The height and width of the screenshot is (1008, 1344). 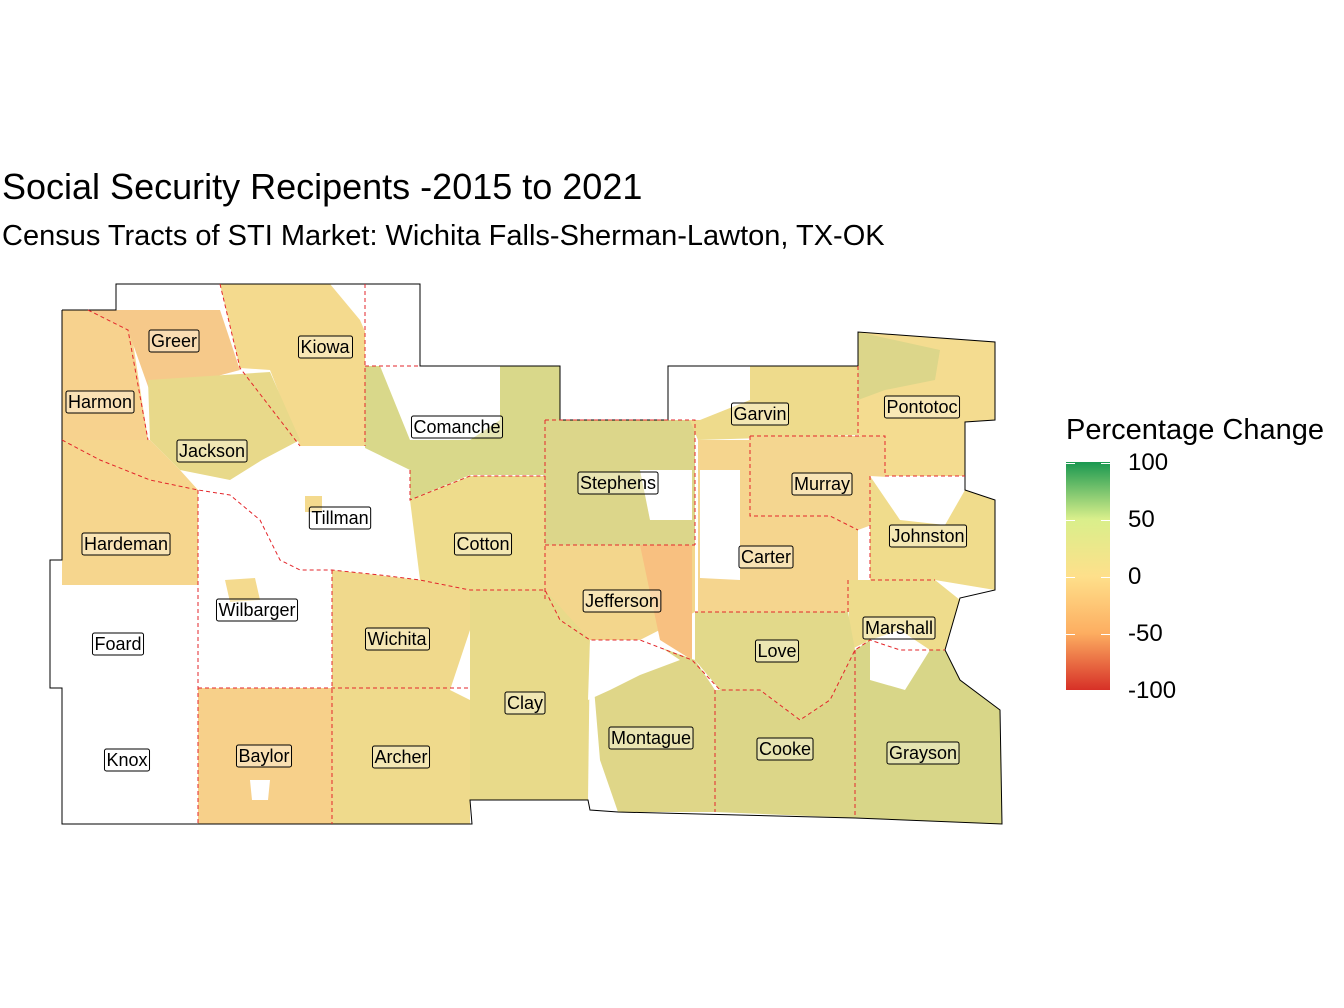 I want to click on county-label-garvin: Garvin, so click(x=760, y=414).